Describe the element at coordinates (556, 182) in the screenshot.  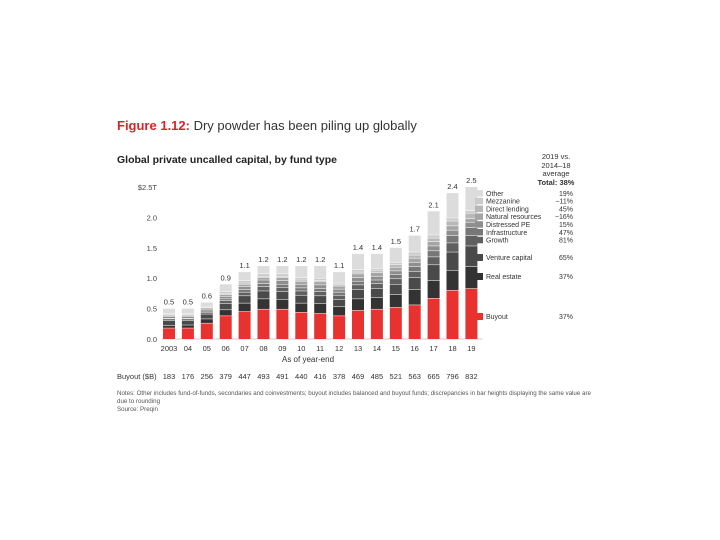
I see `comparison-total: Total: 38%` at that location.